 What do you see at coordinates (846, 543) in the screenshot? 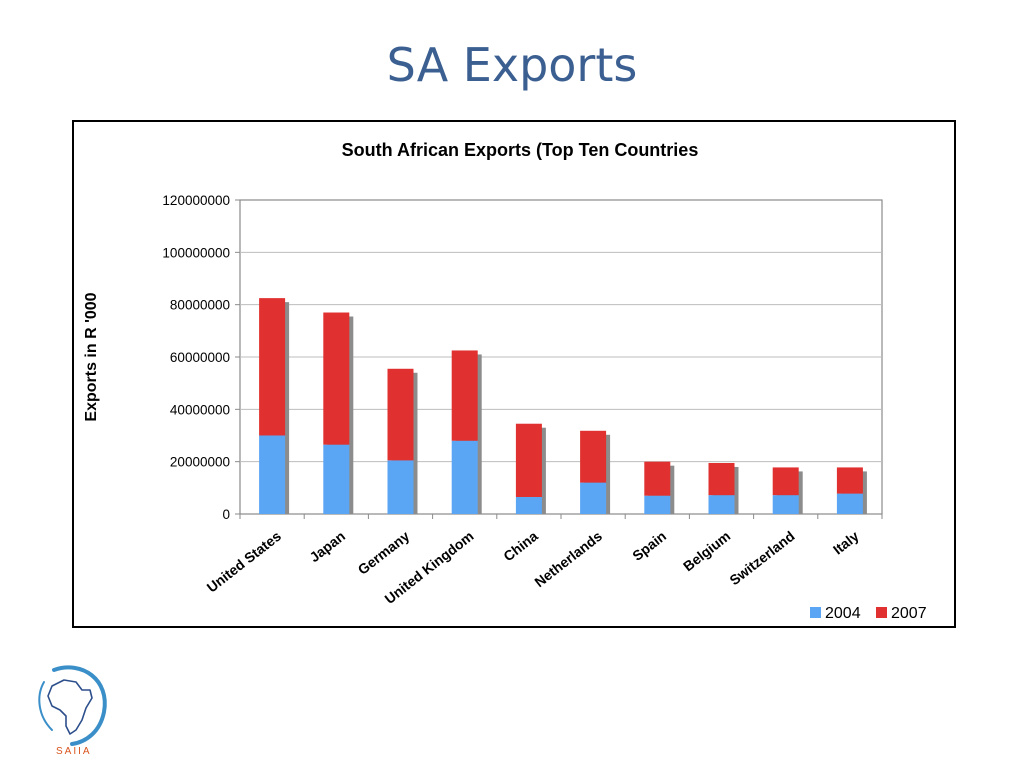
I see `x-tick-label: Italy` at bounding box center [846, 543].